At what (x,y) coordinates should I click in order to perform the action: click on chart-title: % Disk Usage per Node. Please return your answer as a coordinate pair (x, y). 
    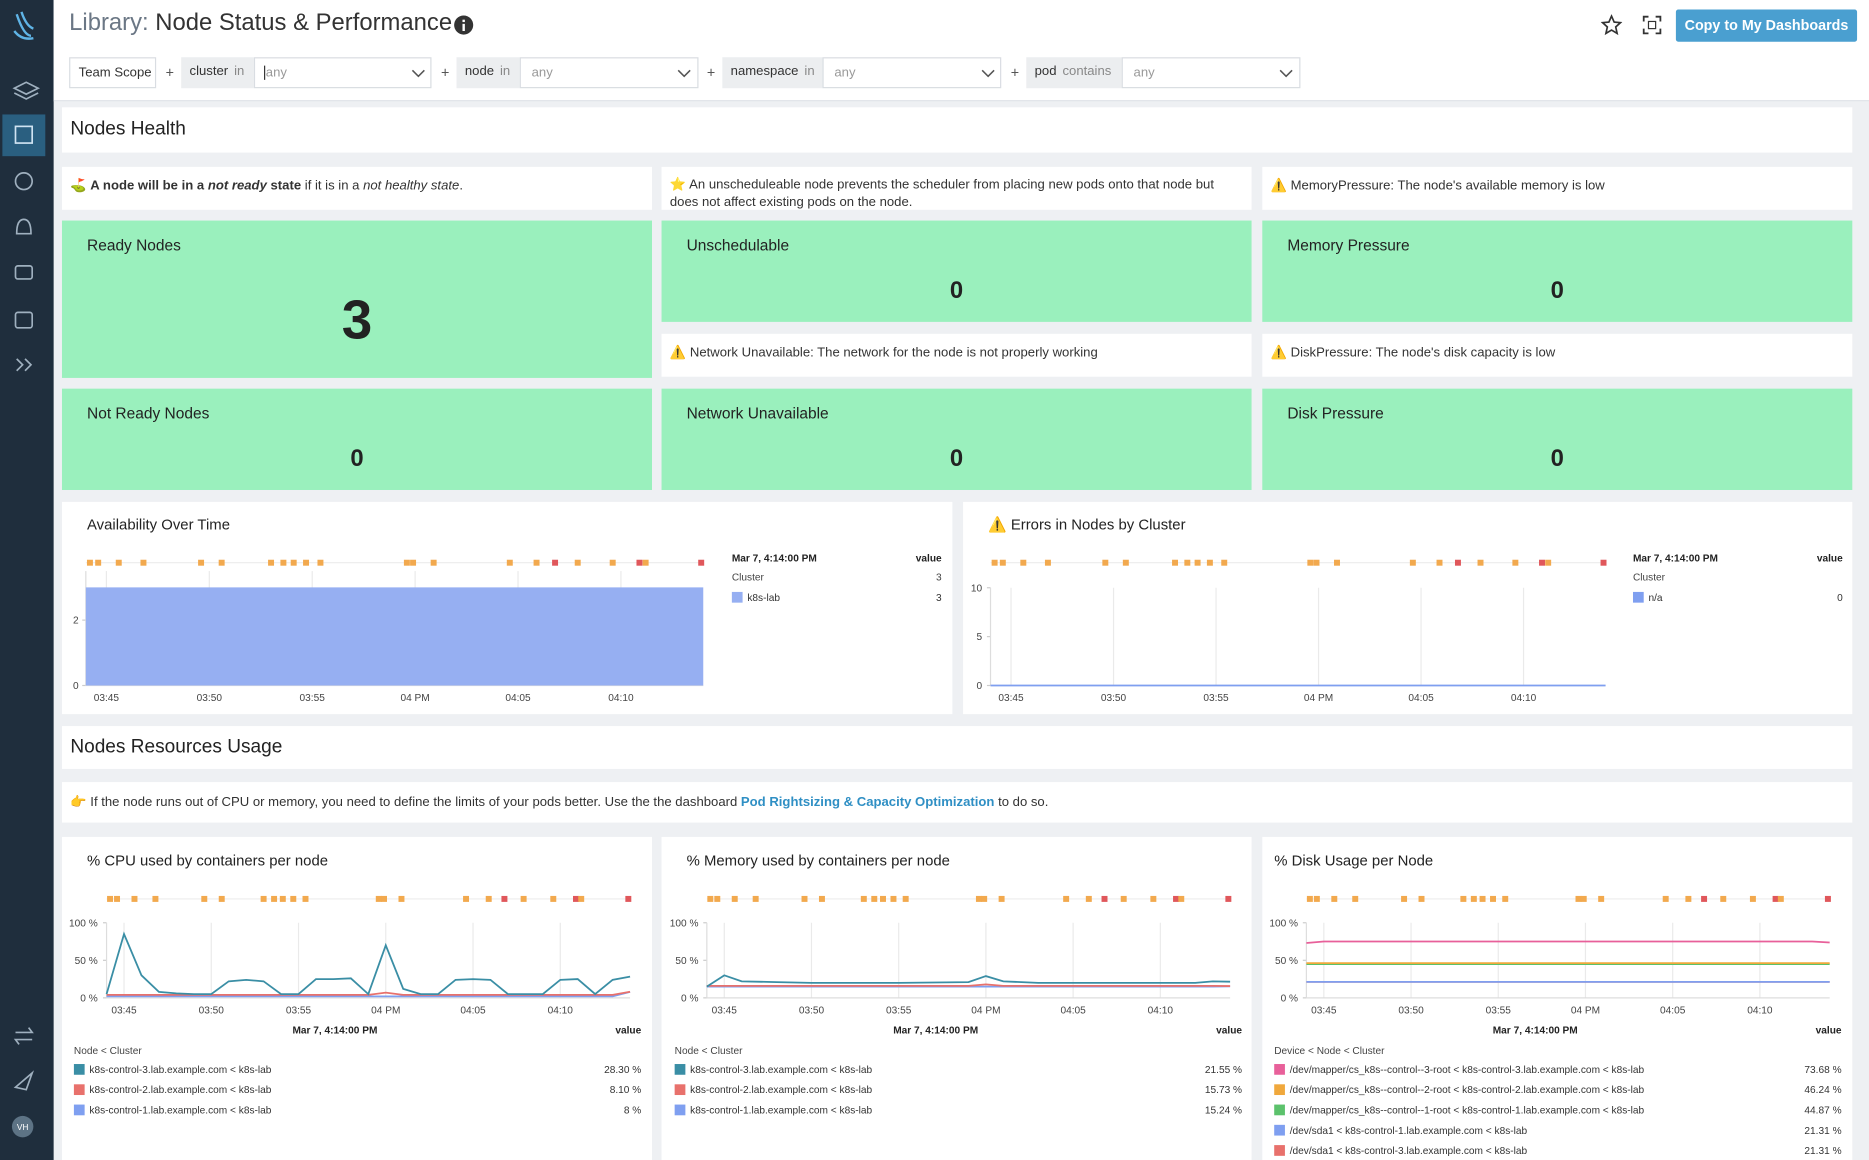
    Looking at the image, I should click on (1354, 861).